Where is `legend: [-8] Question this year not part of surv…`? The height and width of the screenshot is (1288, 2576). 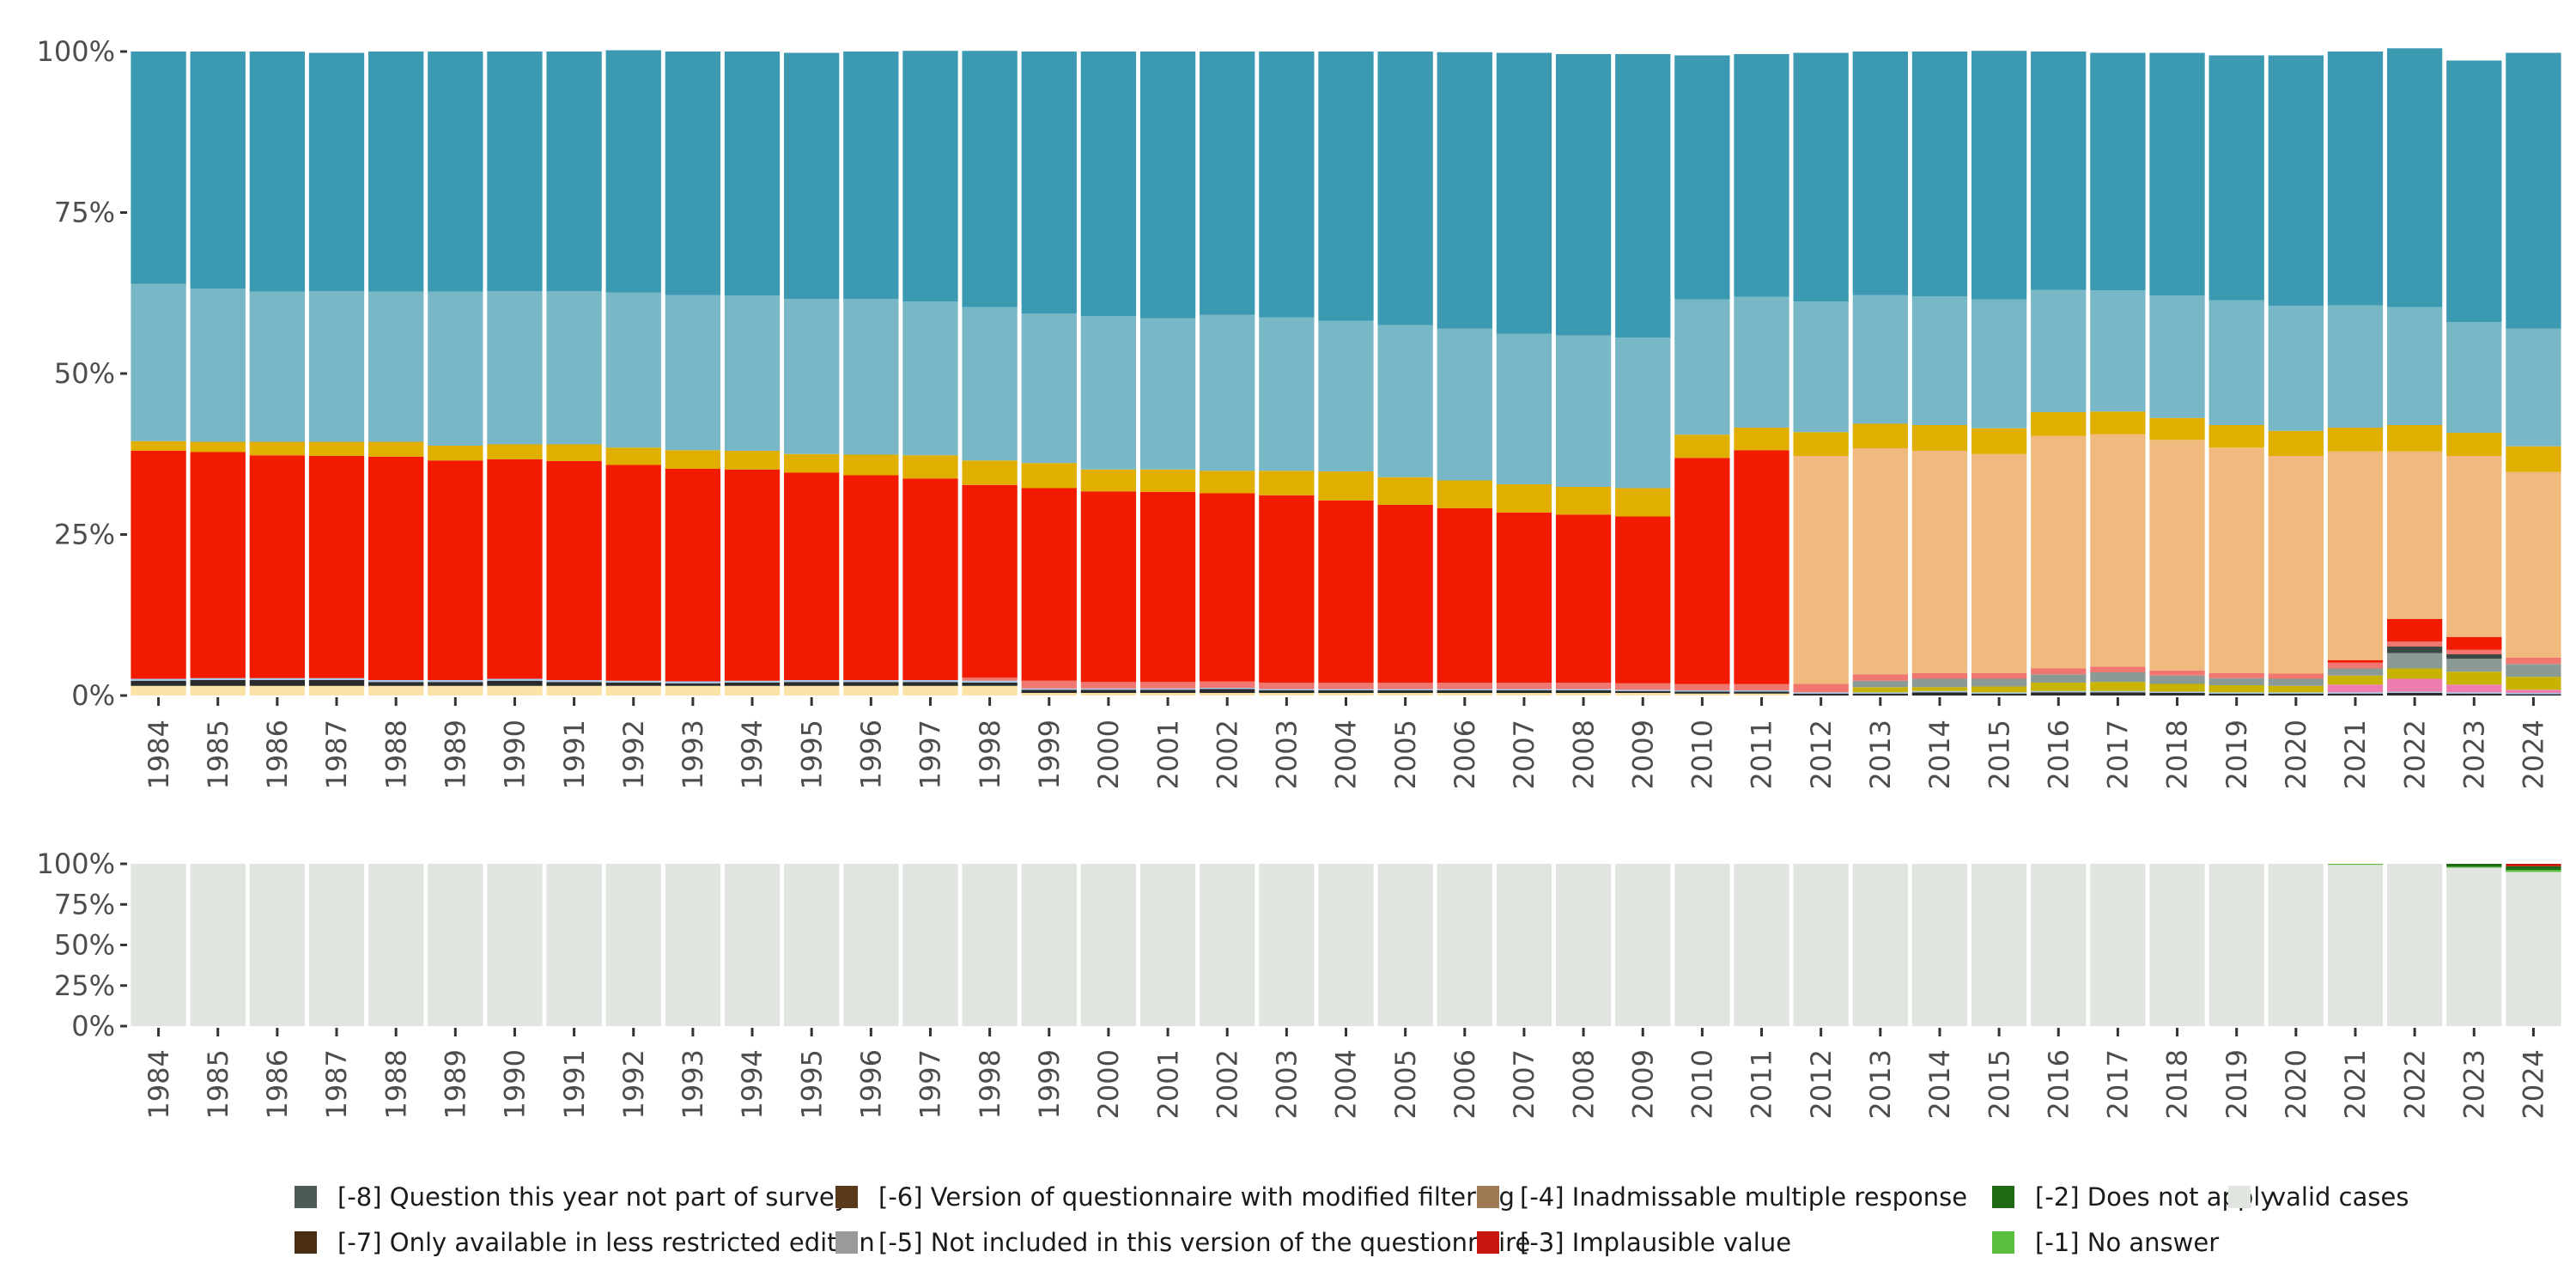
legend: [-8] Question this year not part of surv… is located at coordinates (1352, 1219).